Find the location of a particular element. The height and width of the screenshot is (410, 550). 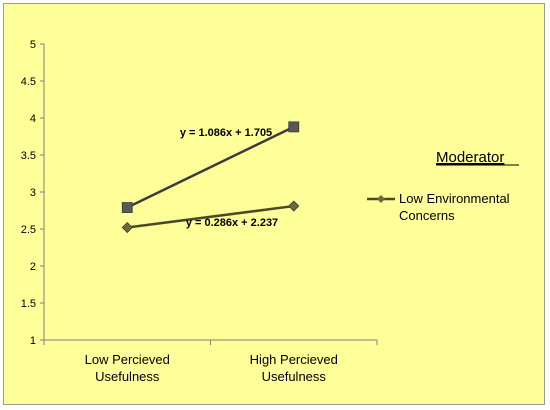

legend-swatch-marker is located at coordinates (381, 199).